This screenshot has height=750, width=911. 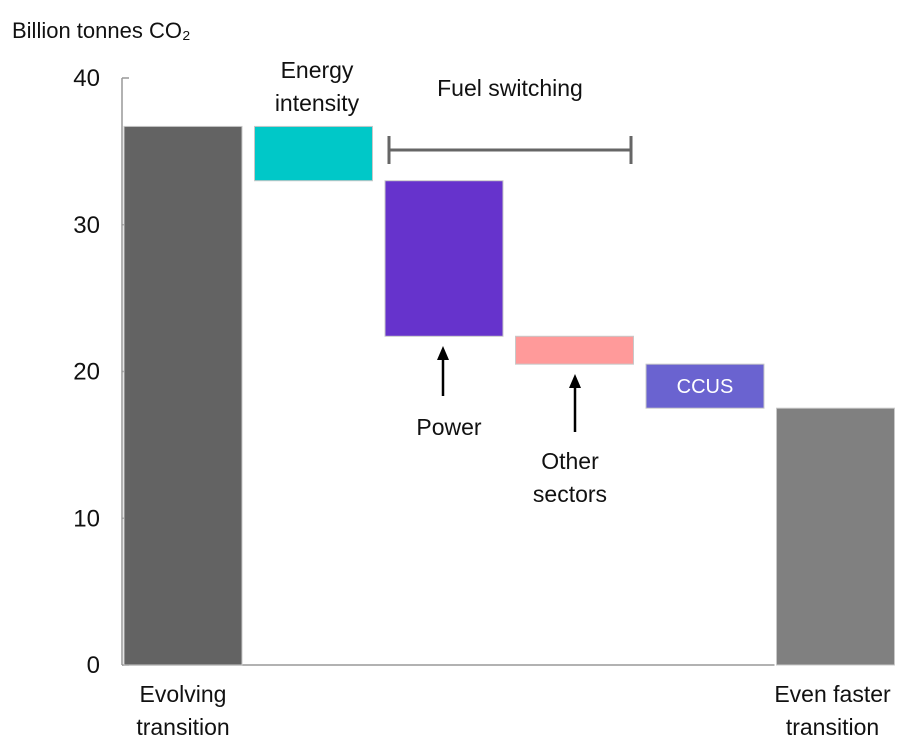 I want to click on y-tick-label: 20, so click(x=86, y=372).